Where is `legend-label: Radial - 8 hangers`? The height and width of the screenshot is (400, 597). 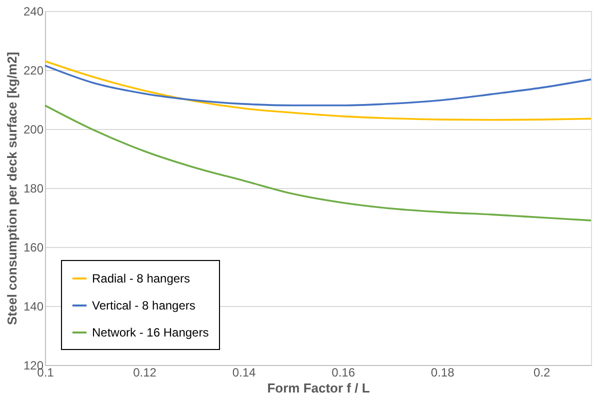 legend-label: Radial - 8 hangers is located at coordinates (141, 279).